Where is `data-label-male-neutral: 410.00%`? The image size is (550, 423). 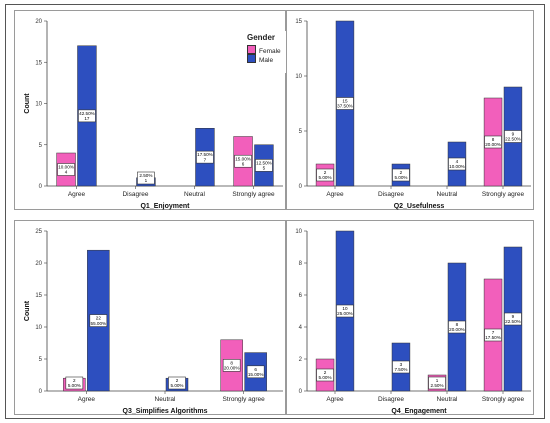
data-label-male-neutral: 410.00% is located at coordinates (457, 164).